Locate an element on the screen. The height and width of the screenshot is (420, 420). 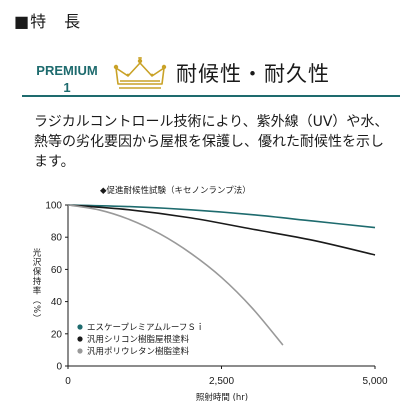
x-tick-label: 5,000 is located at coordinates (374, 381).